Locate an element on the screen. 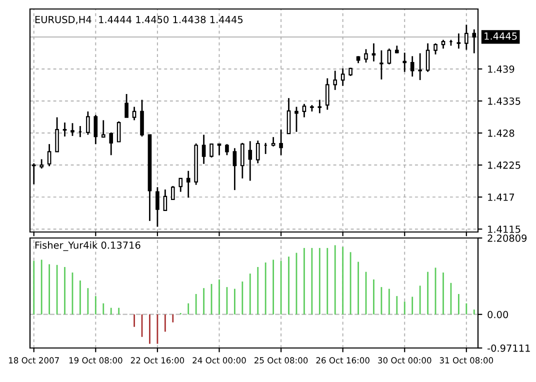  y-tick-label: 1.417 is located at coordinates (501, 197).